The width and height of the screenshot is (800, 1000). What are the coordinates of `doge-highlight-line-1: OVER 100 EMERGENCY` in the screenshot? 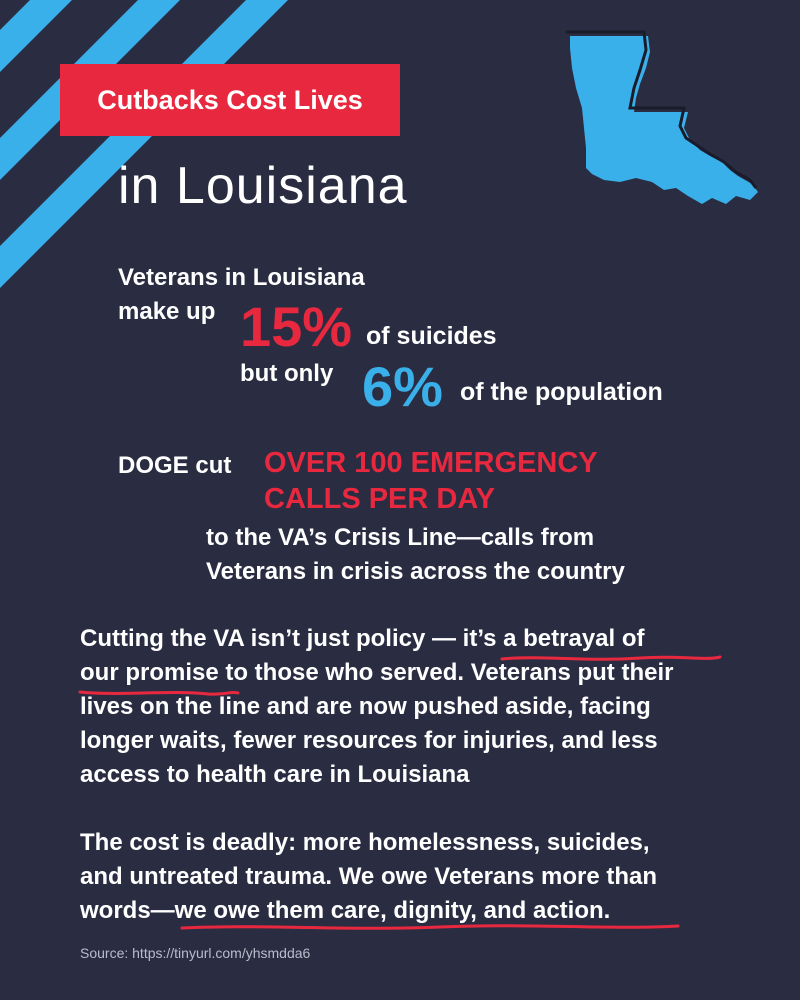 It's located at (431, 463).